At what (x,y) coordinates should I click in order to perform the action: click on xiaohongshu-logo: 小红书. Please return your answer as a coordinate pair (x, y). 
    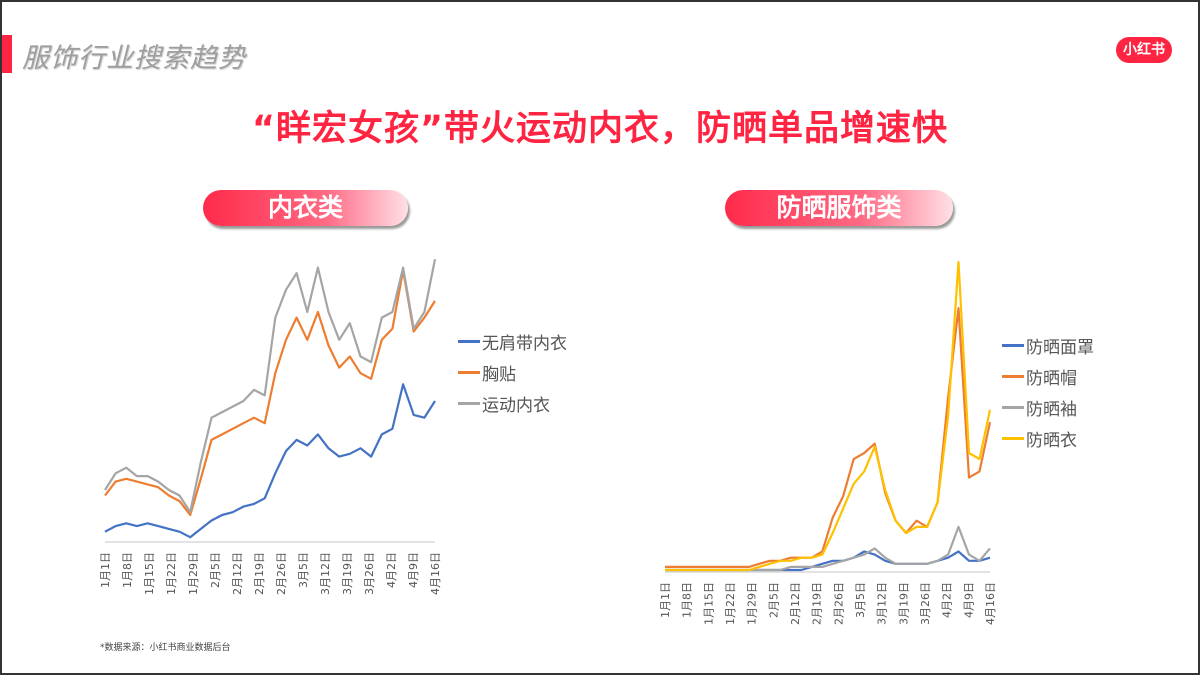
    Looking at the image, I should click on (1144, 50).